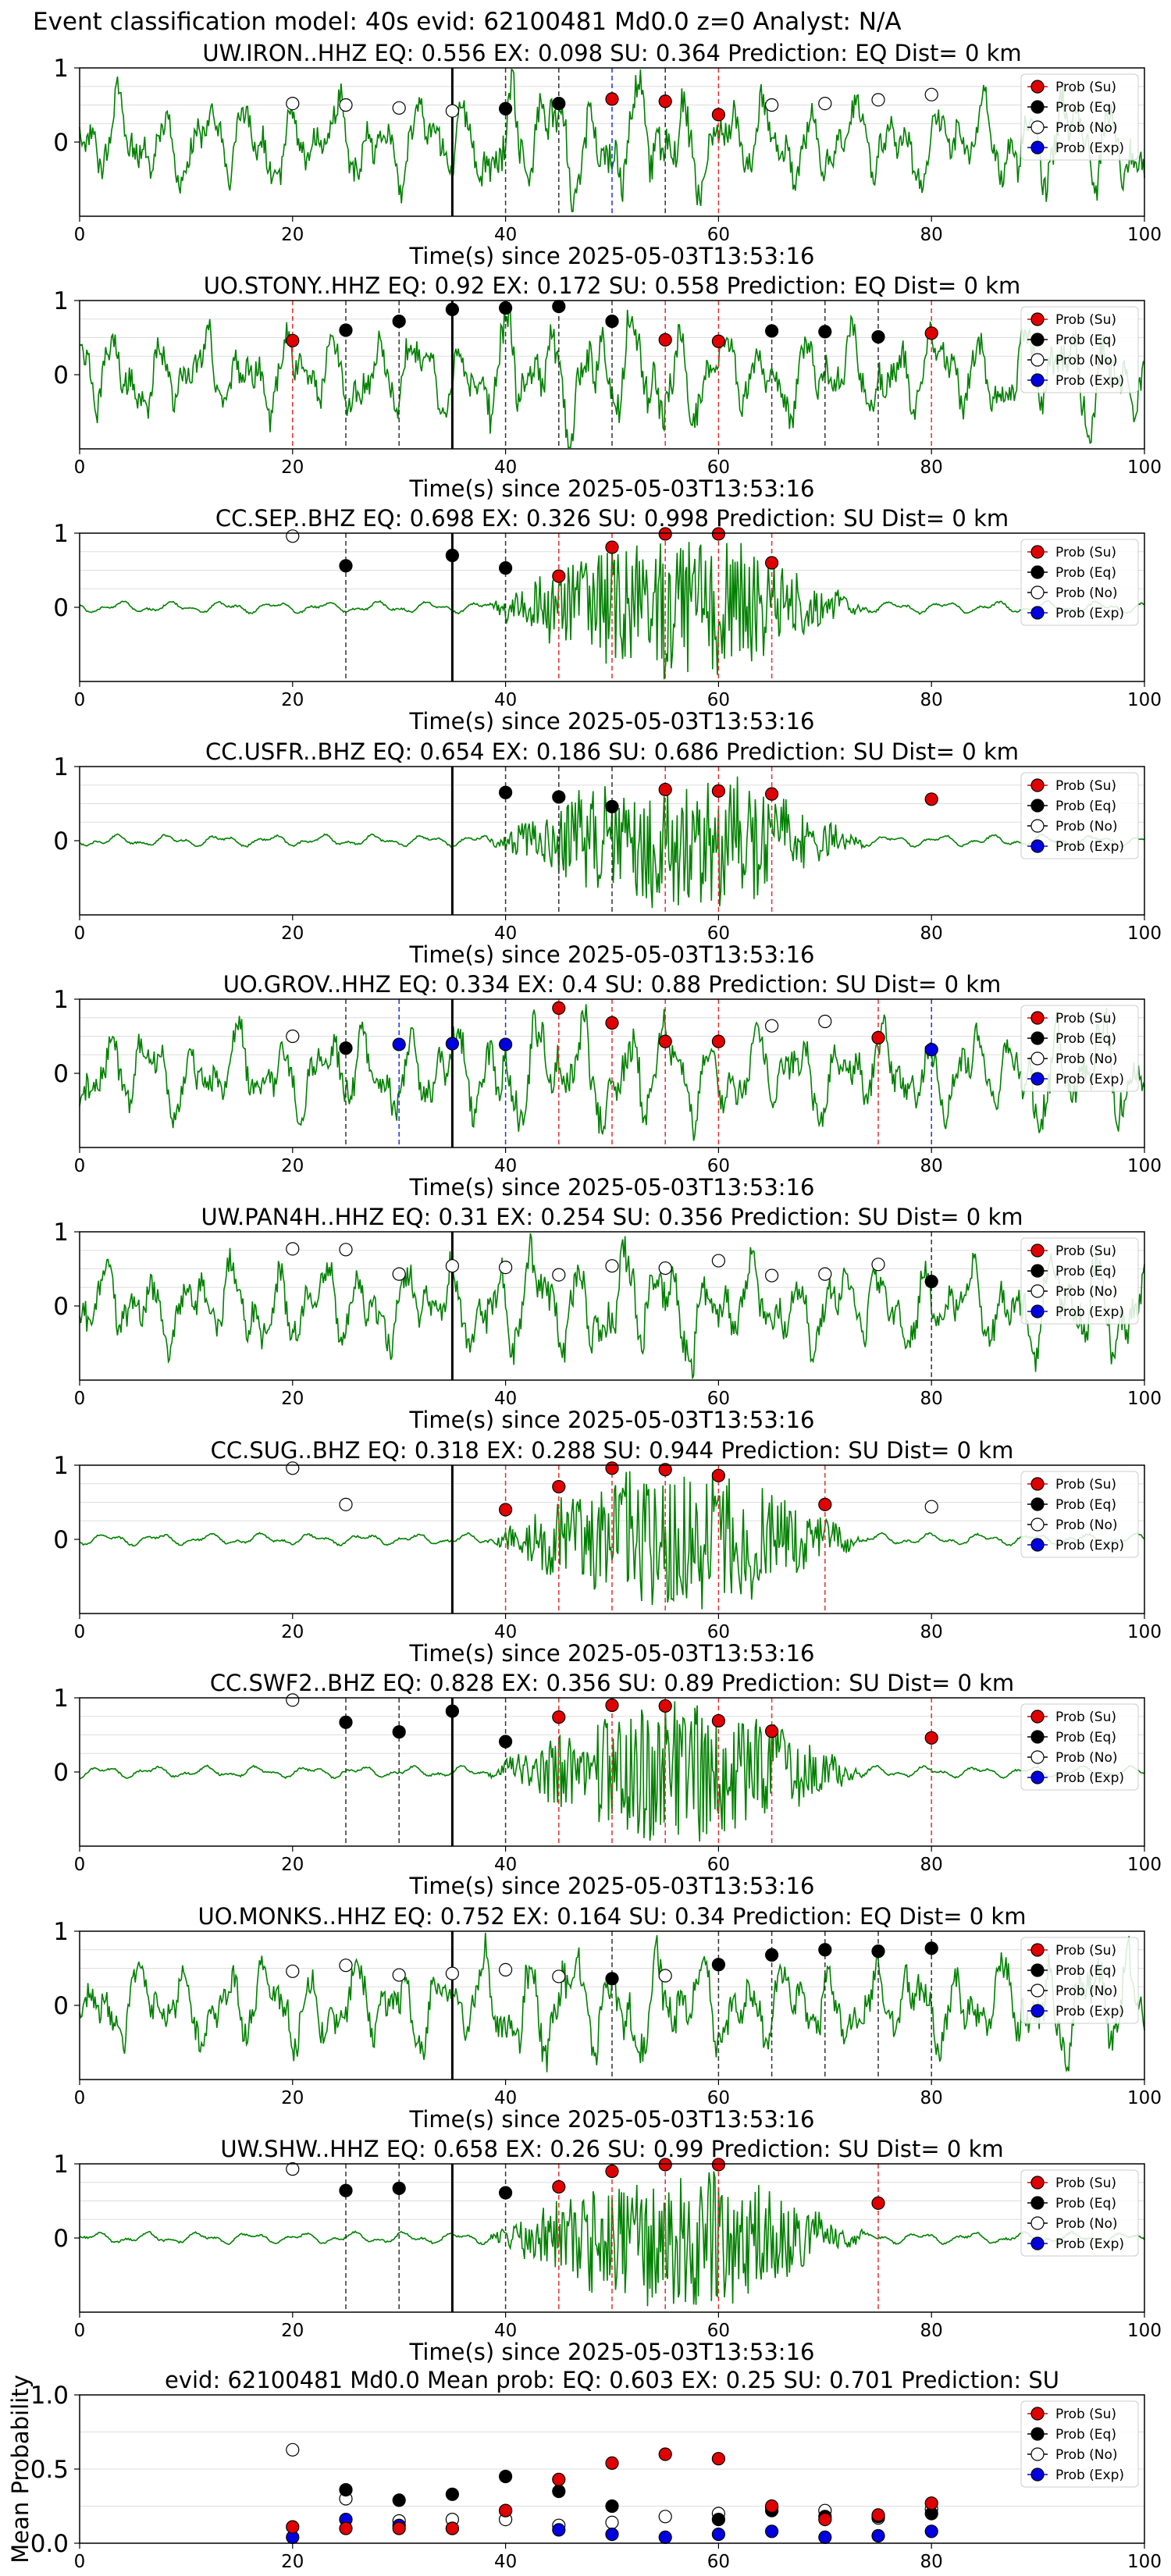 The image size is (1171, 2576). I want to click on legend-frame, so click(1079, 2213).